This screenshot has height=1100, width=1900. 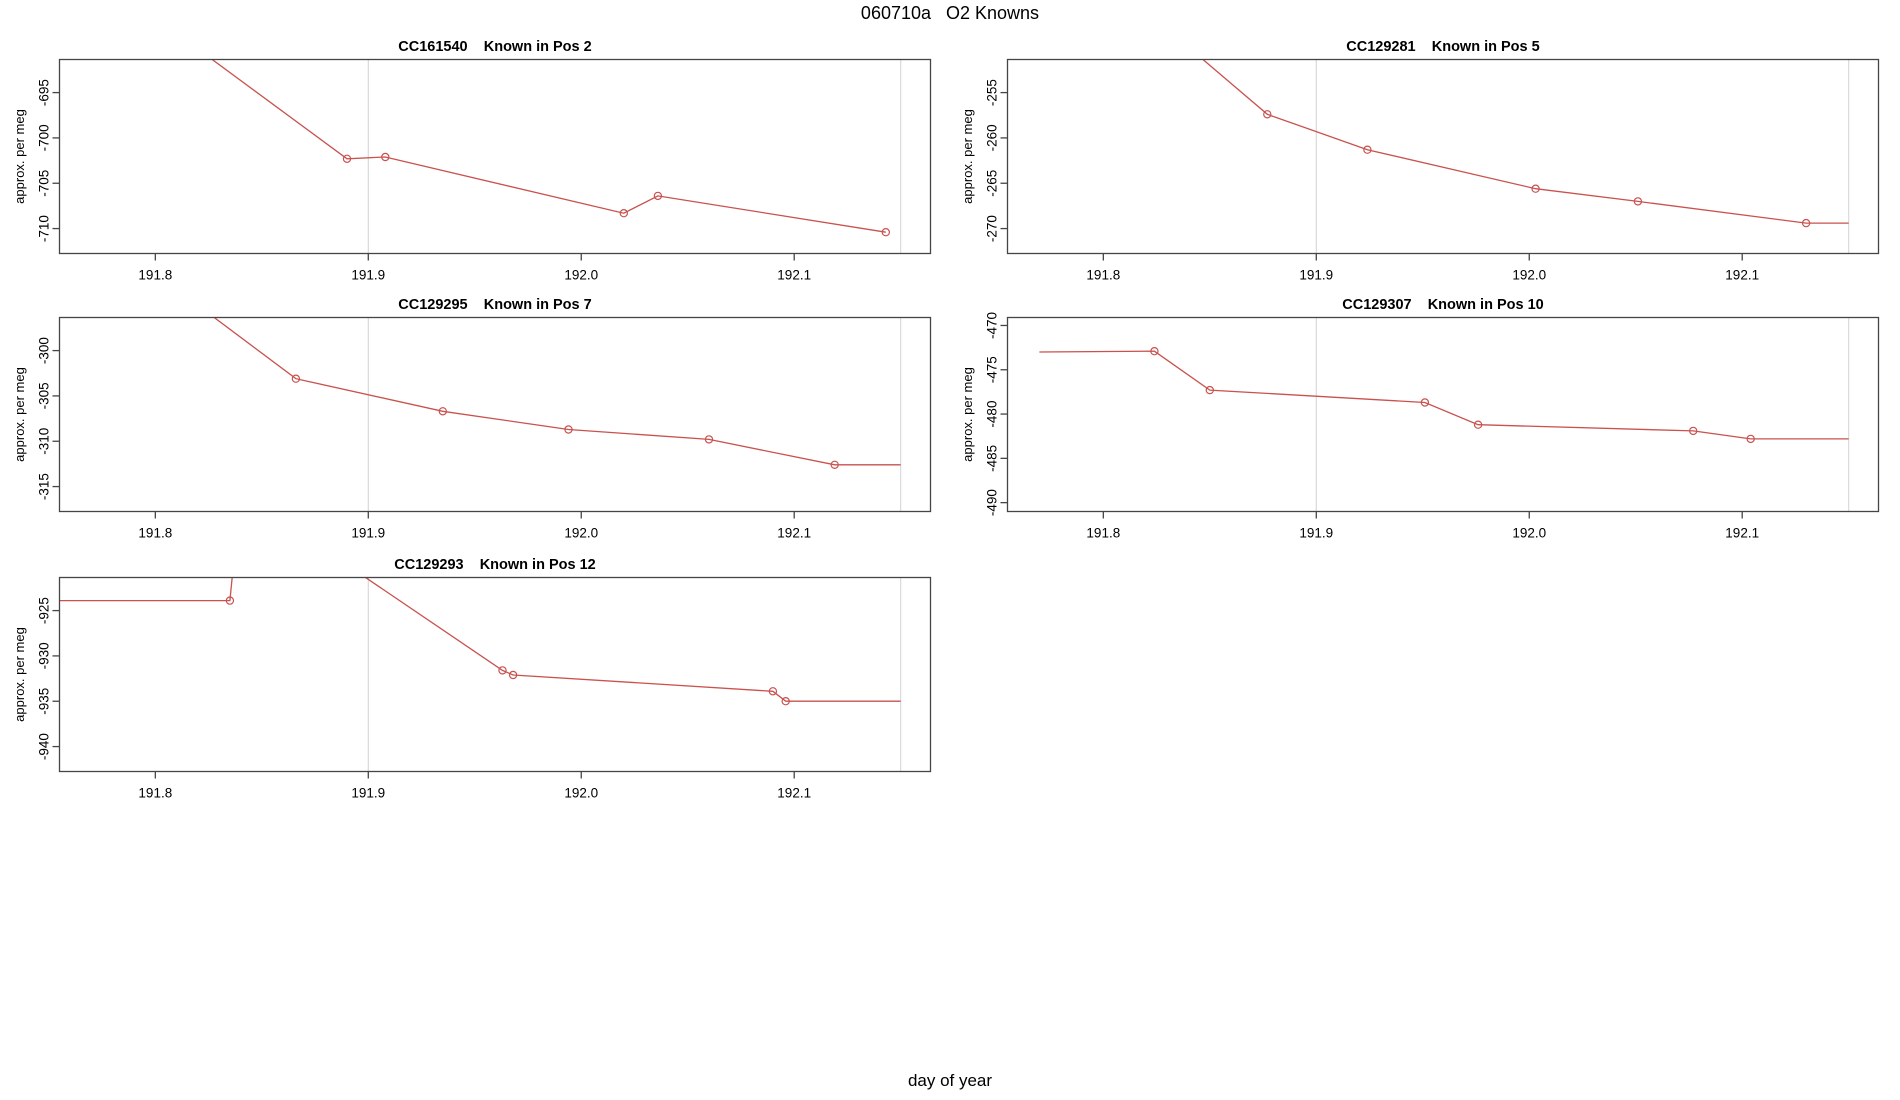 What do you see at coordinates (494, 305) in the screenshot?
I see `chart-title: CC129295 Known in Pos 7` at bounding box center [494, 305].